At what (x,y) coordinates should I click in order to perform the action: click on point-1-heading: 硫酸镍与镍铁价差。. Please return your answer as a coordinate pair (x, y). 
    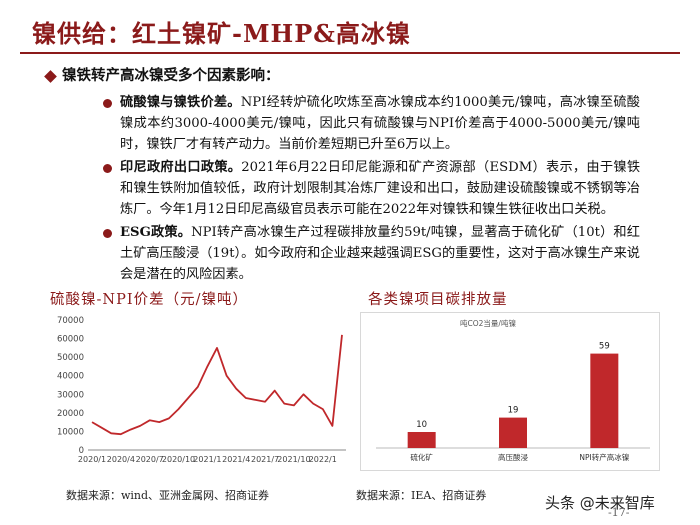
    Looking at the image, I should click on (180, 102).